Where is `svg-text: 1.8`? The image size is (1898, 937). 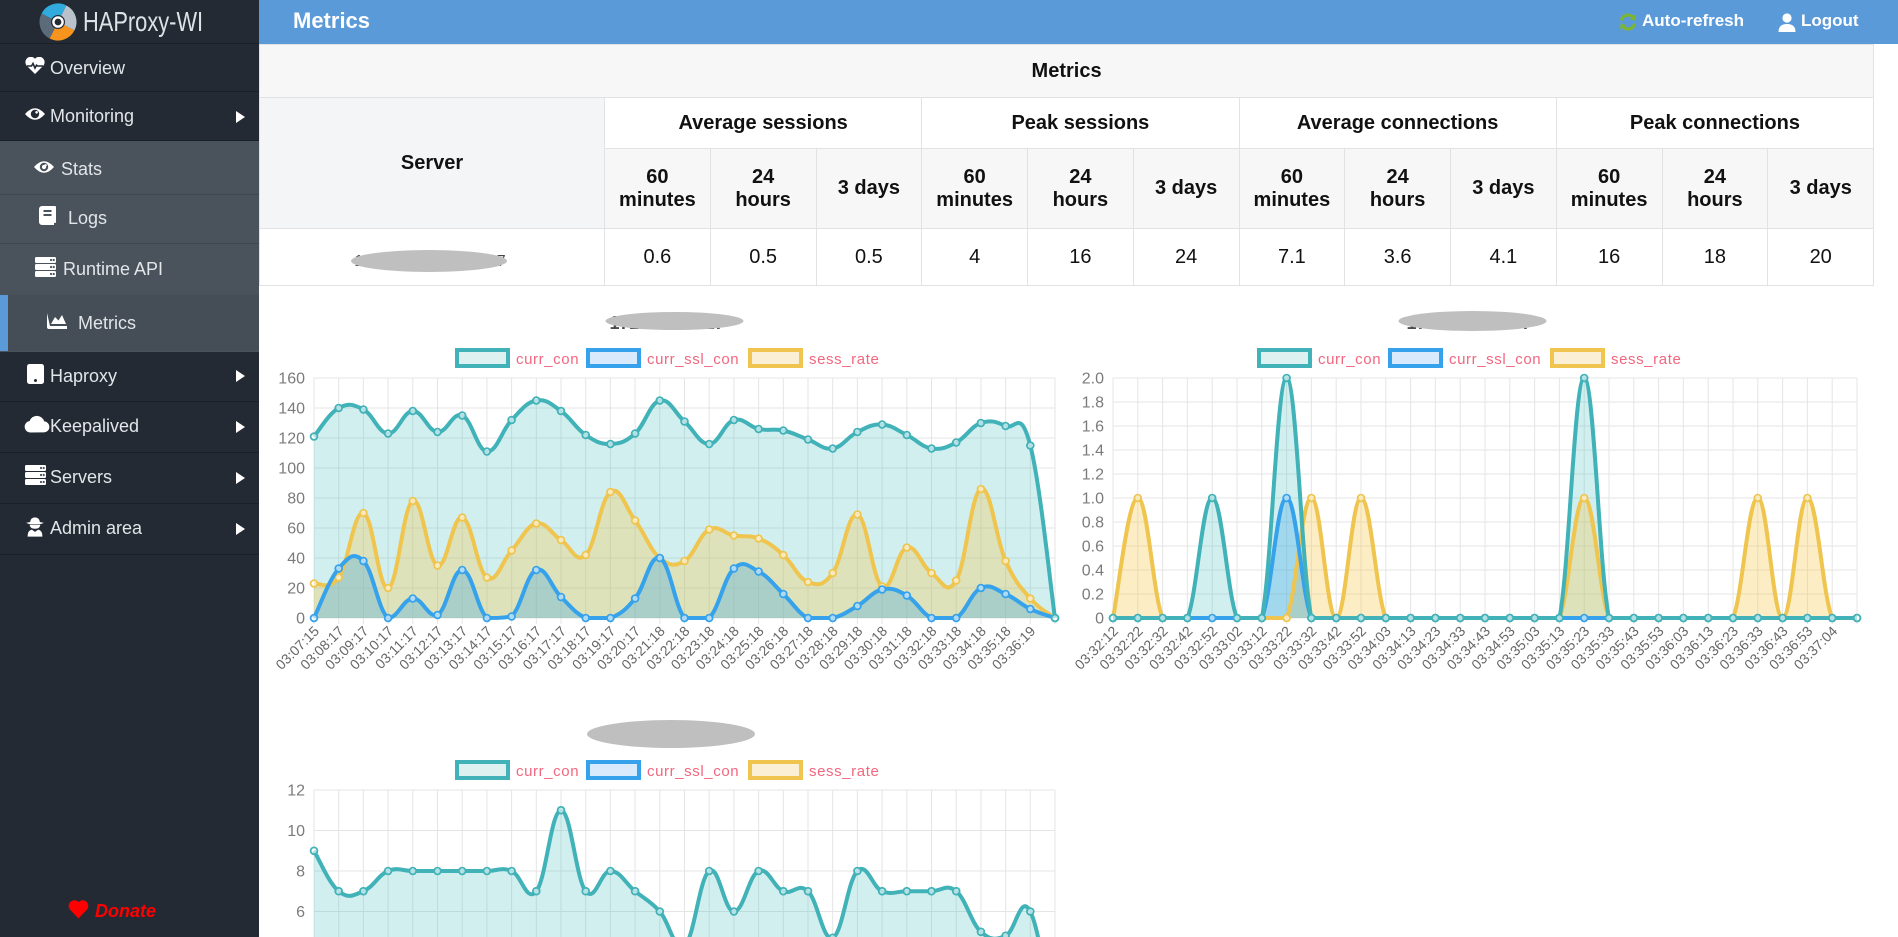 svg-text: 1.8 is located at coordinates (1093, 403).